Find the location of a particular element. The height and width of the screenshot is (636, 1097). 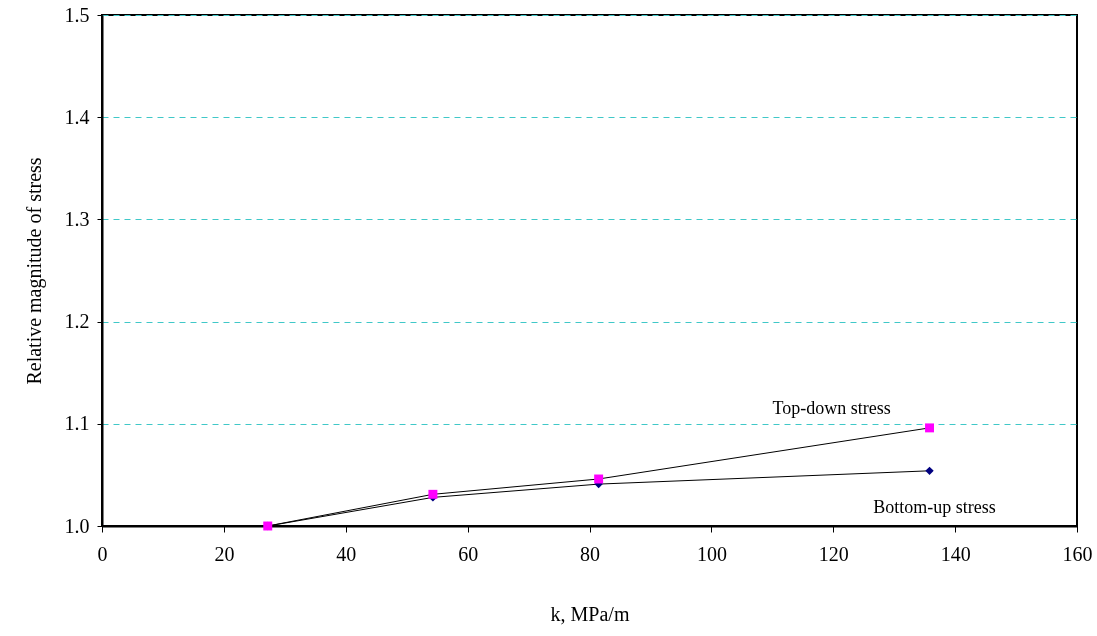

y-axis-title: Relative magnitude of stress is located at coordinates (34, 271).